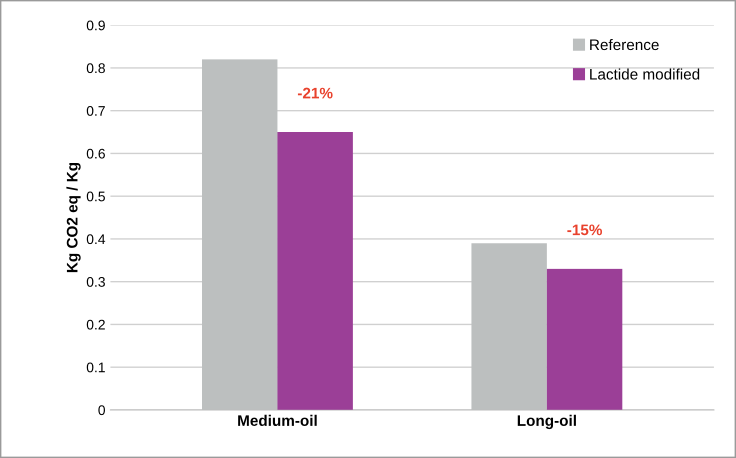  Describe the element at coordinates (645, 74) in the screenshot. I see `legend-label: Lactide modified` at that location.